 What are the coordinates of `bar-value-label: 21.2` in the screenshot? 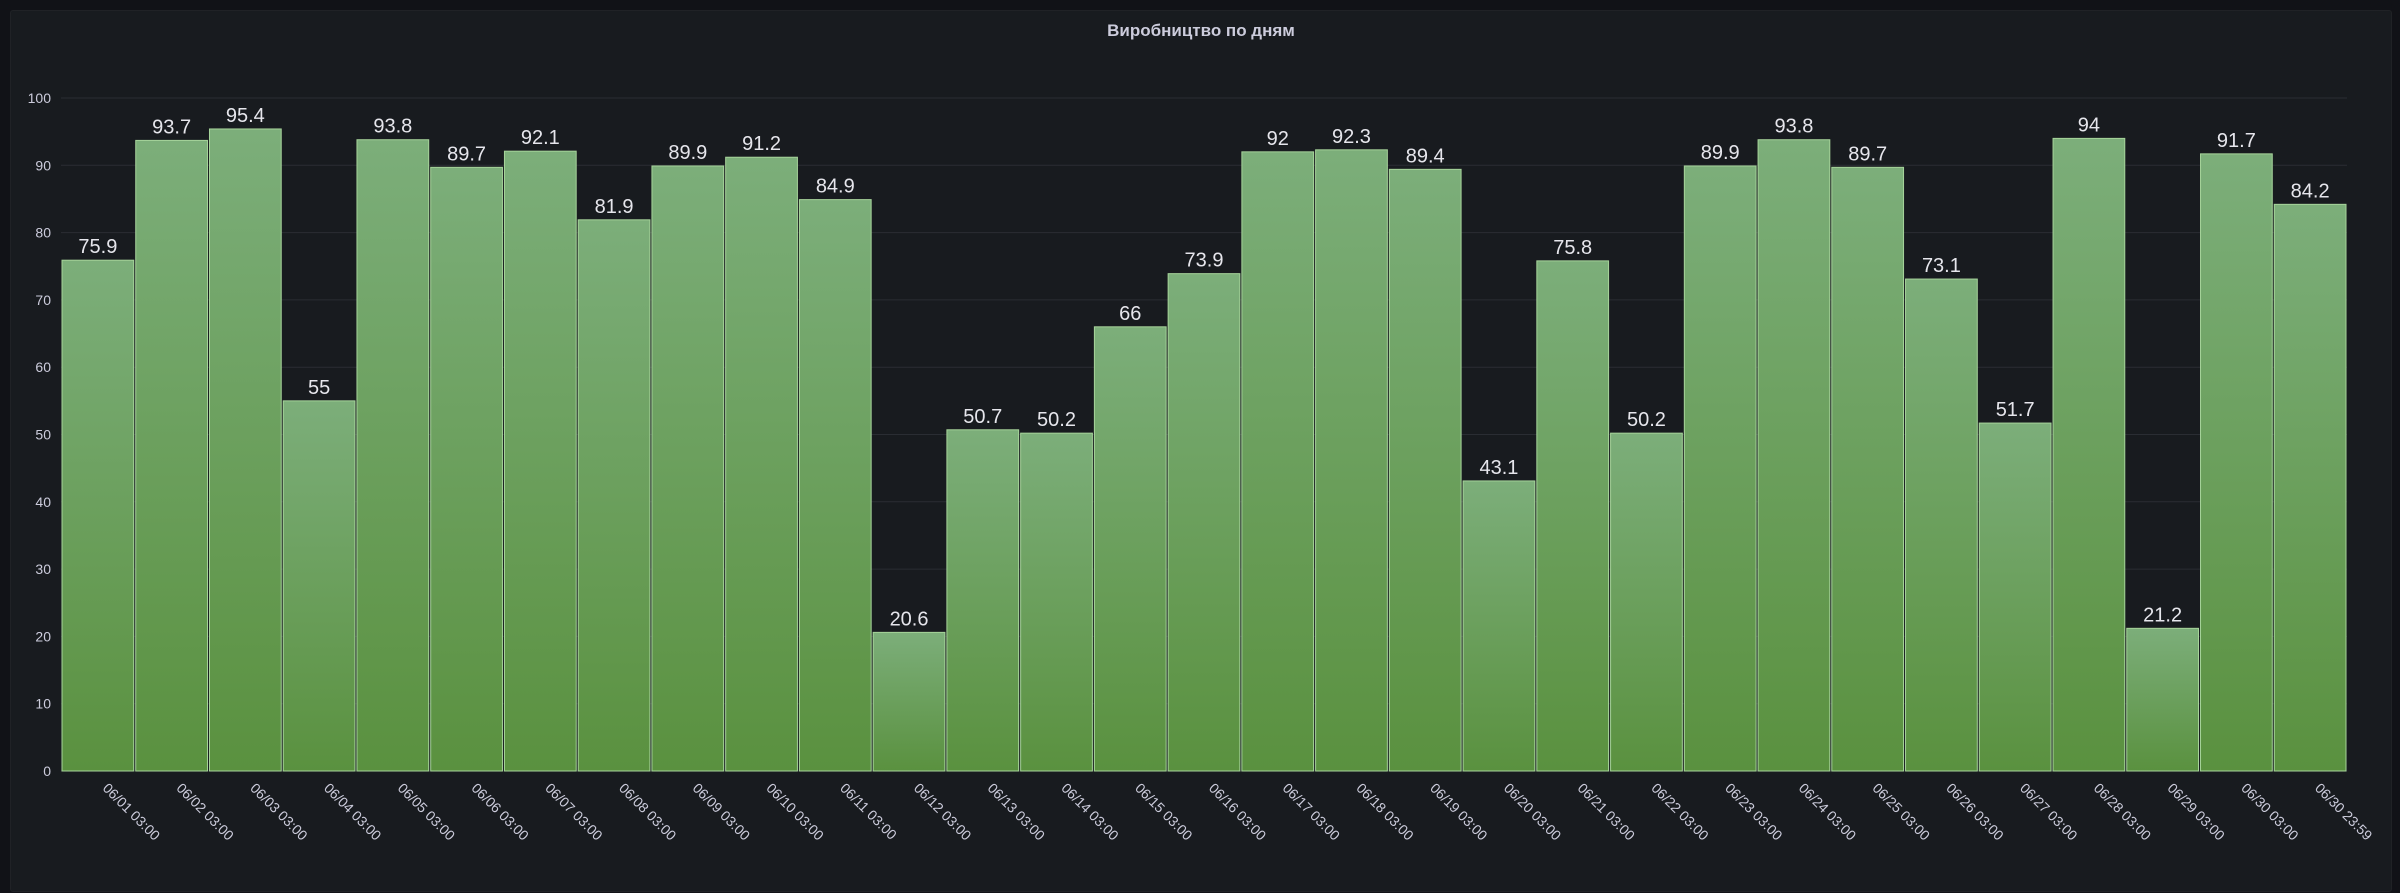 It's located at (2162, 615).